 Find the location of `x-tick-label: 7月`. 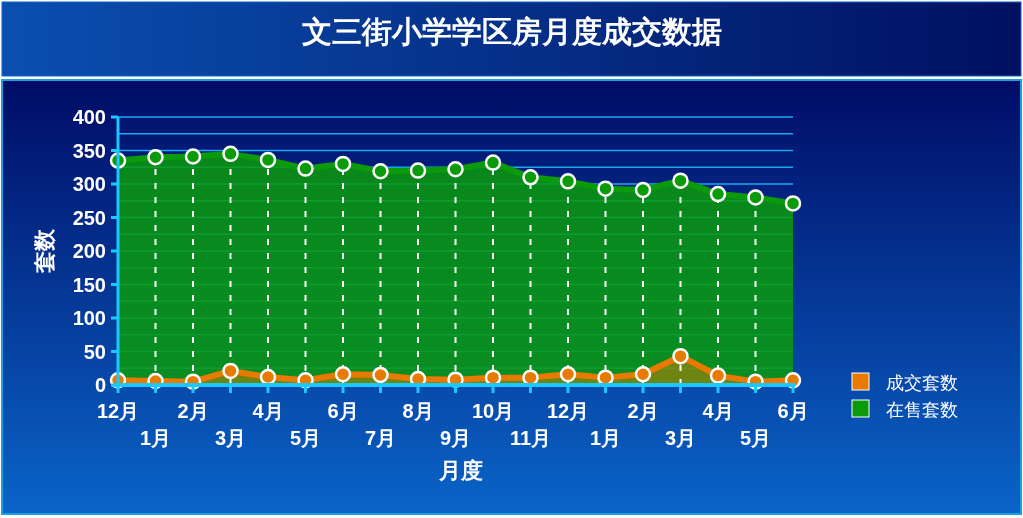

x-tick-label: 7月 is located at coordinates (380, 438).